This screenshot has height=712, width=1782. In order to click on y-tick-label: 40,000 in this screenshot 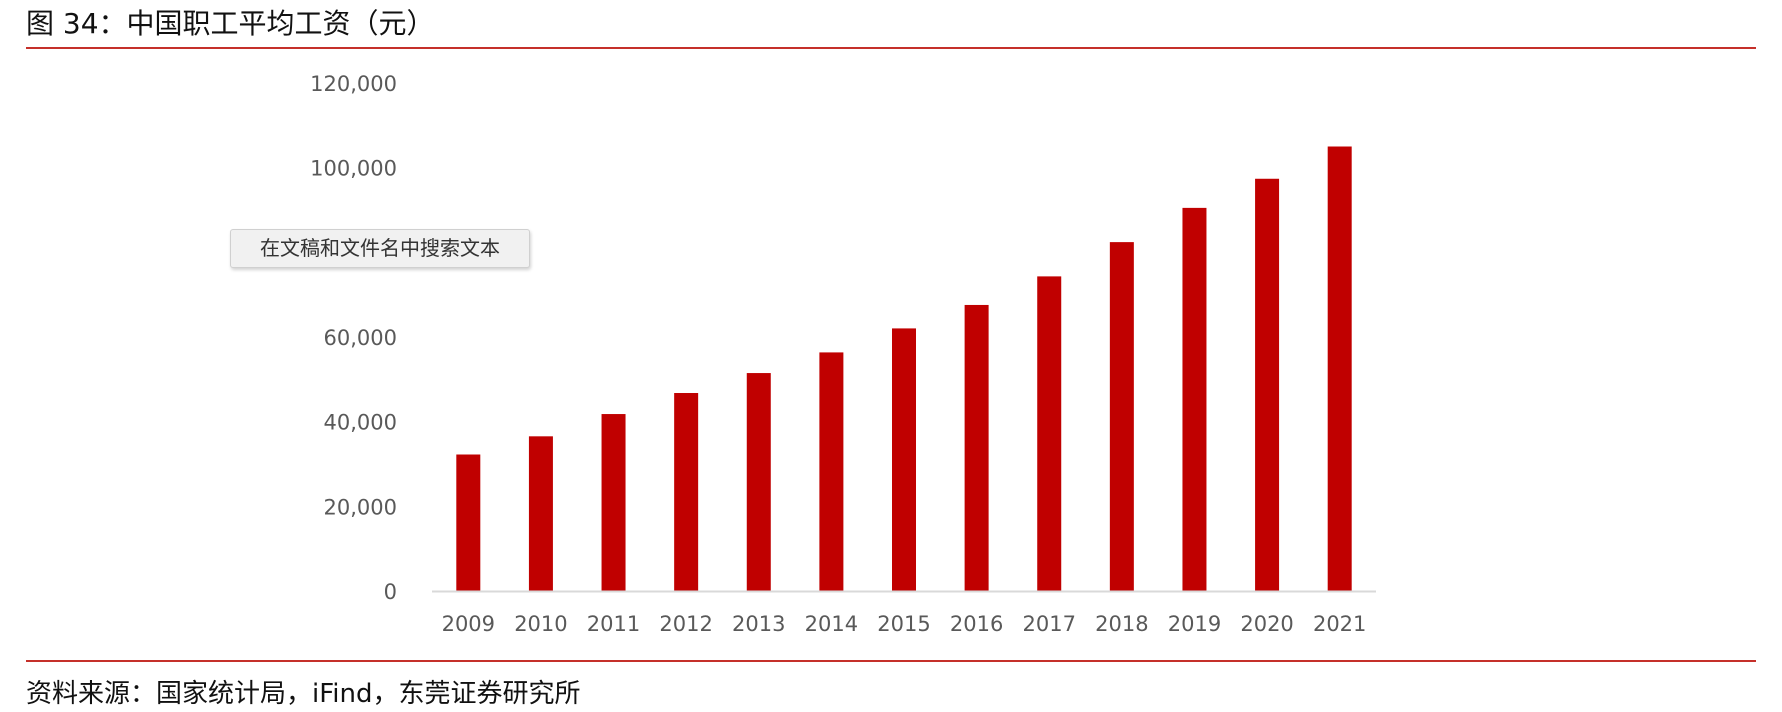, I will do `click(360, 423)`.